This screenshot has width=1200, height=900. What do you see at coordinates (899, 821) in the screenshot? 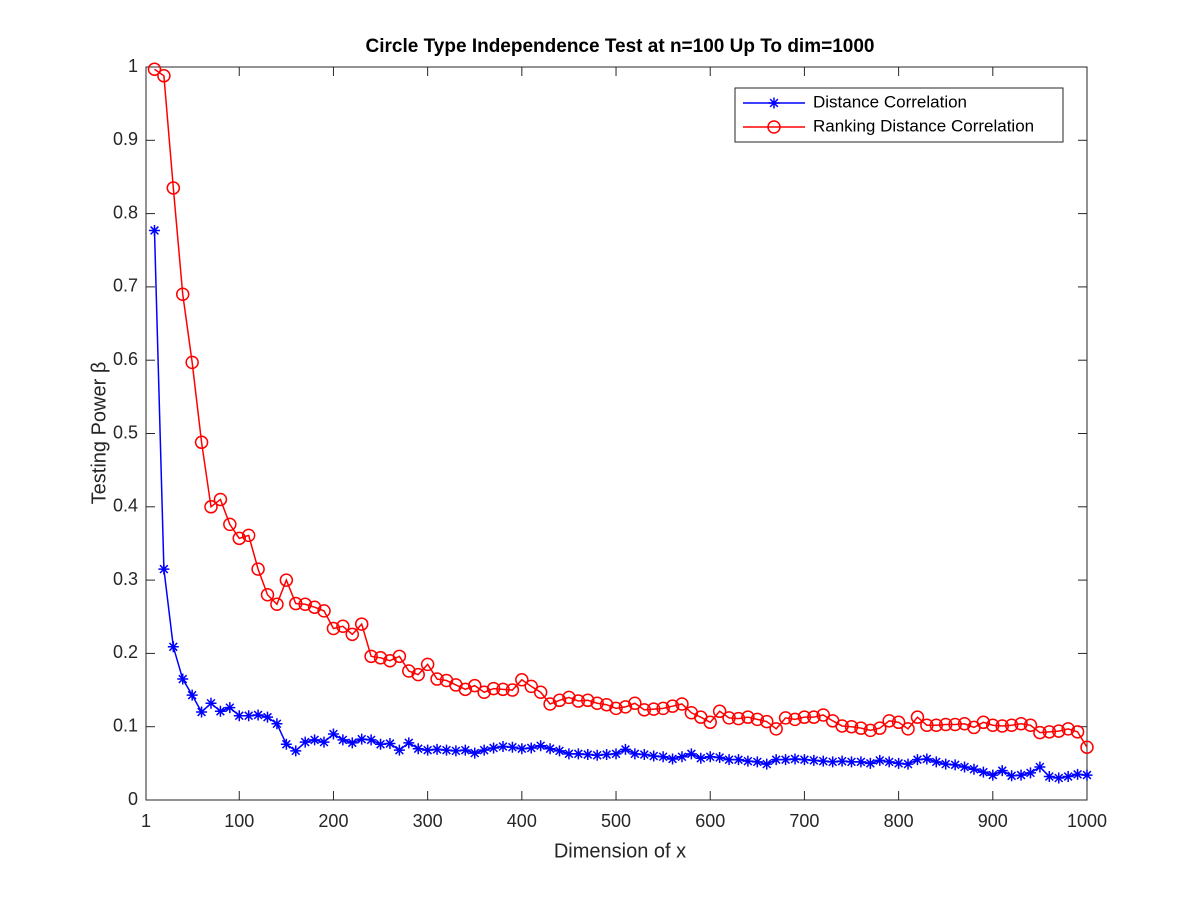
I see `x-tick-label: 800` at bounding box center [899, 821].